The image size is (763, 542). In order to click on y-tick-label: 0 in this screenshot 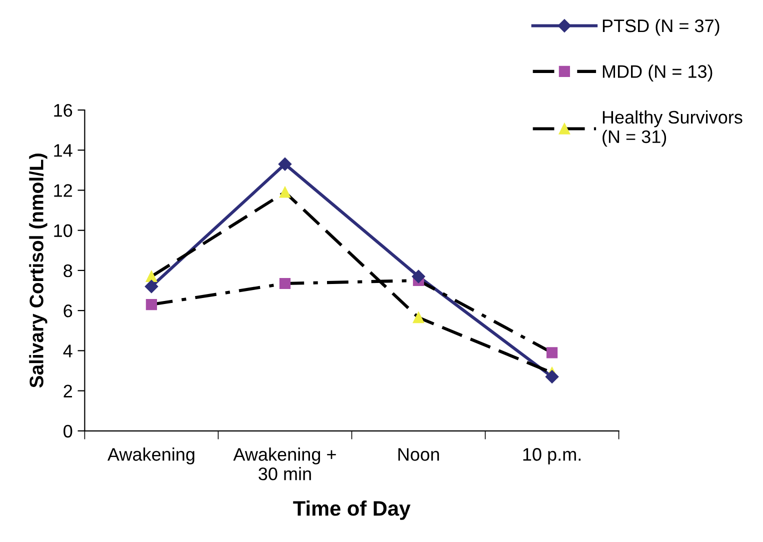, I will do `click(68, 431)`.